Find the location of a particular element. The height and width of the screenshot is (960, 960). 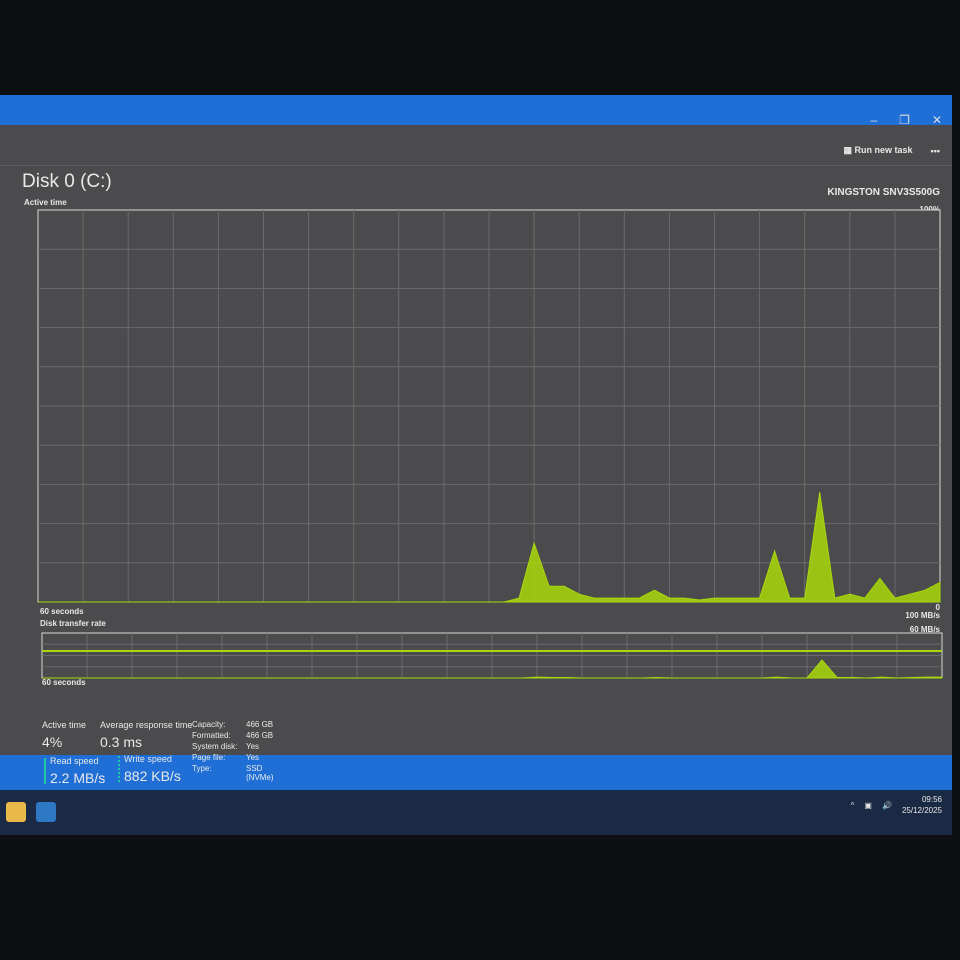

run-new-task-button: ▦ Run new task is located at coordinates (878, 150).